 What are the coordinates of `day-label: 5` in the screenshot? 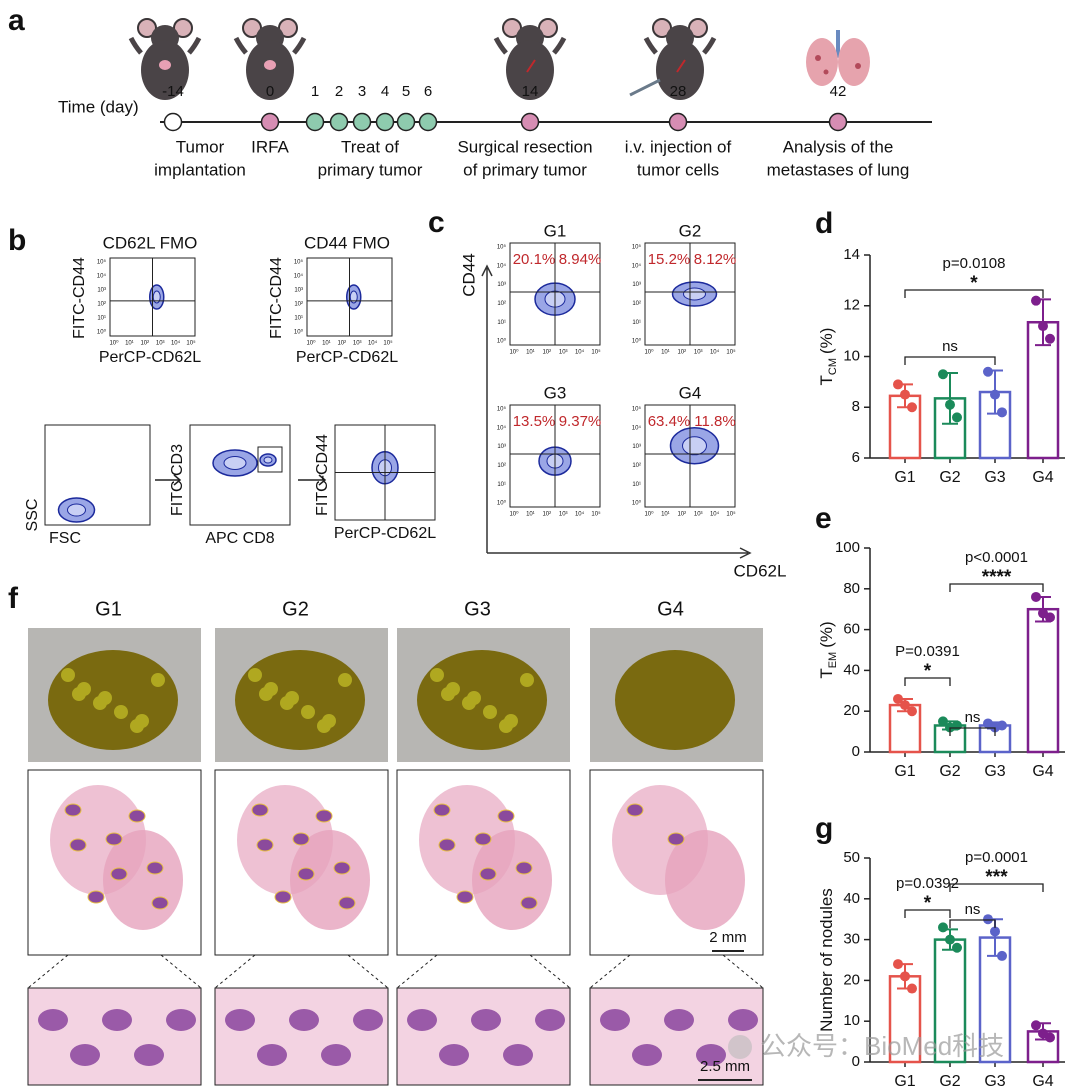 It's located at (406, 91).